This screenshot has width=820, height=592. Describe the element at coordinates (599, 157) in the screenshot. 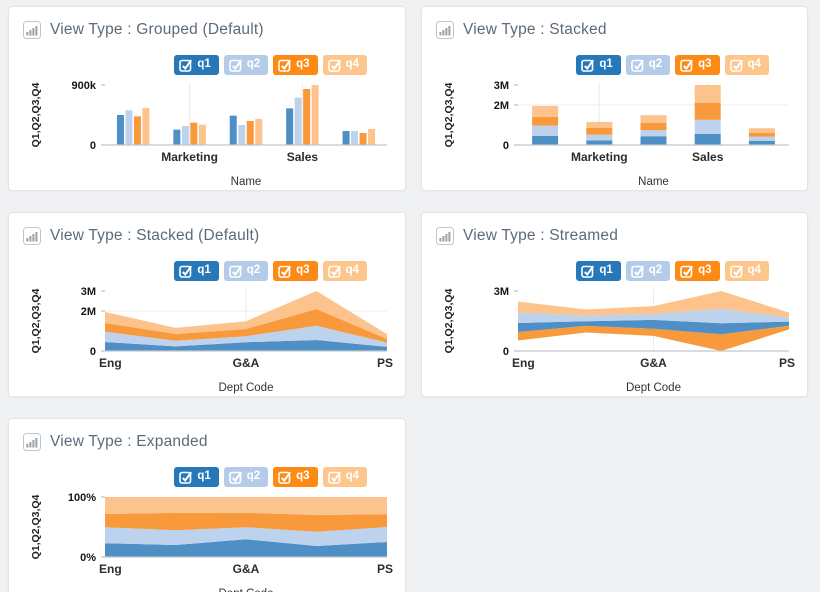

I see `x-tick-label: Marketing` at that location.